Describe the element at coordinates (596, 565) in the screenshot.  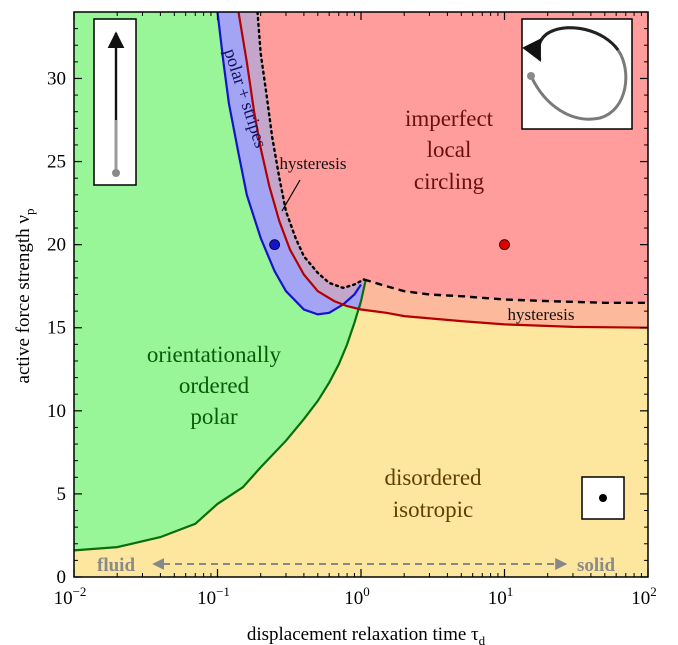
I see `solid-label: solid` at that location.